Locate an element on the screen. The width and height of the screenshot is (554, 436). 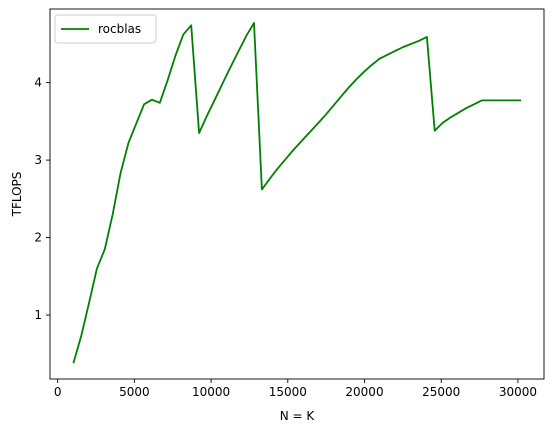
y-axis-ticks: 1 2 3 4 is located at coordinates (42, 199).